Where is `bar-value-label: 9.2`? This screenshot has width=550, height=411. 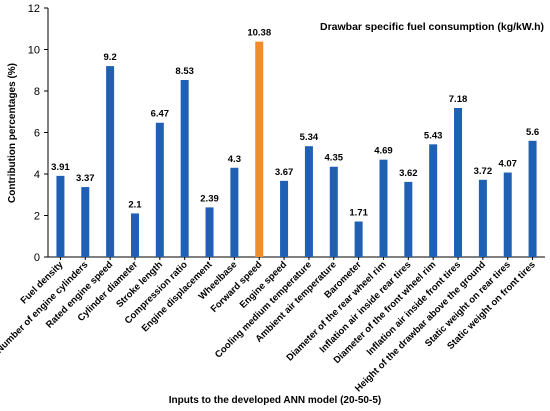 bar-value-label: 9.2 is located at coordinates (110, 57).